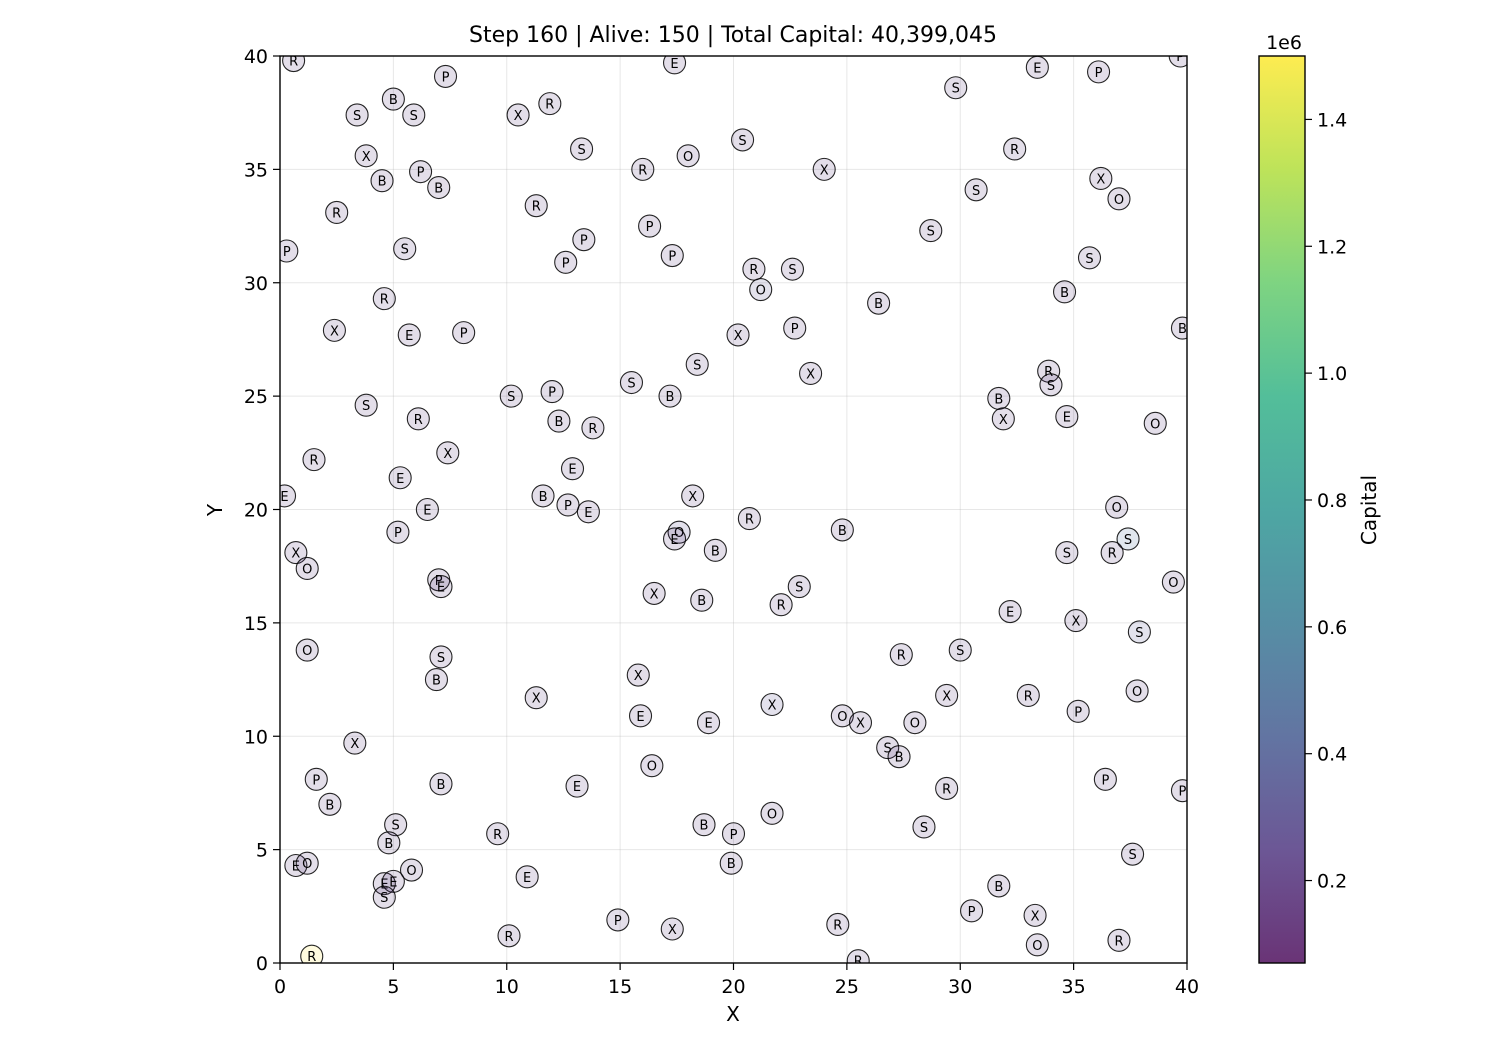 The width and height of the screenshot is (1500, 1054). What do you see at coordinates (280, 987) in the screenshot?
I see `x-tick-label: 0` at bounding box center [280, 987].